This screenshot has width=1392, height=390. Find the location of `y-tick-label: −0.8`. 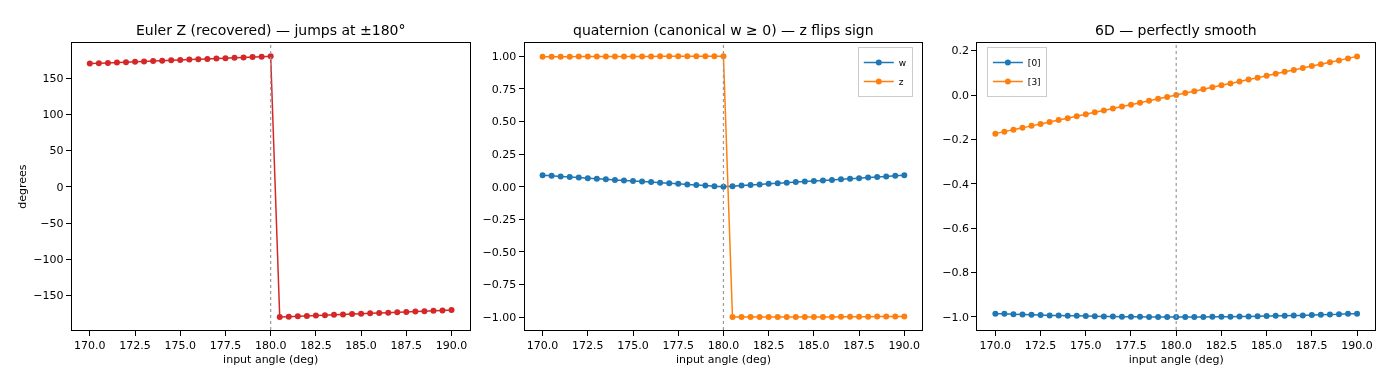

y-tick-label: −0.8 is located at coordinates (956, 273).